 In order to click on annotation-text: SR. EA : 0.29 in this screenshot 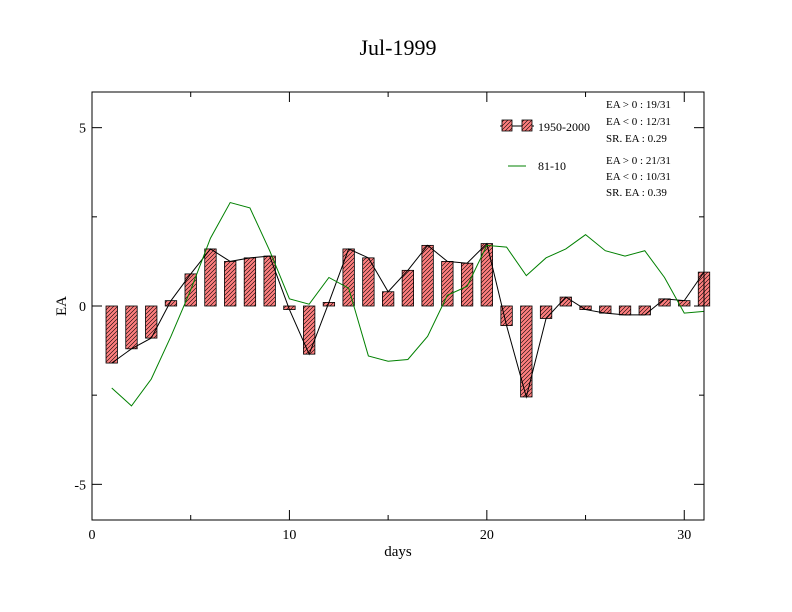, I will do `click(636, 139)`.